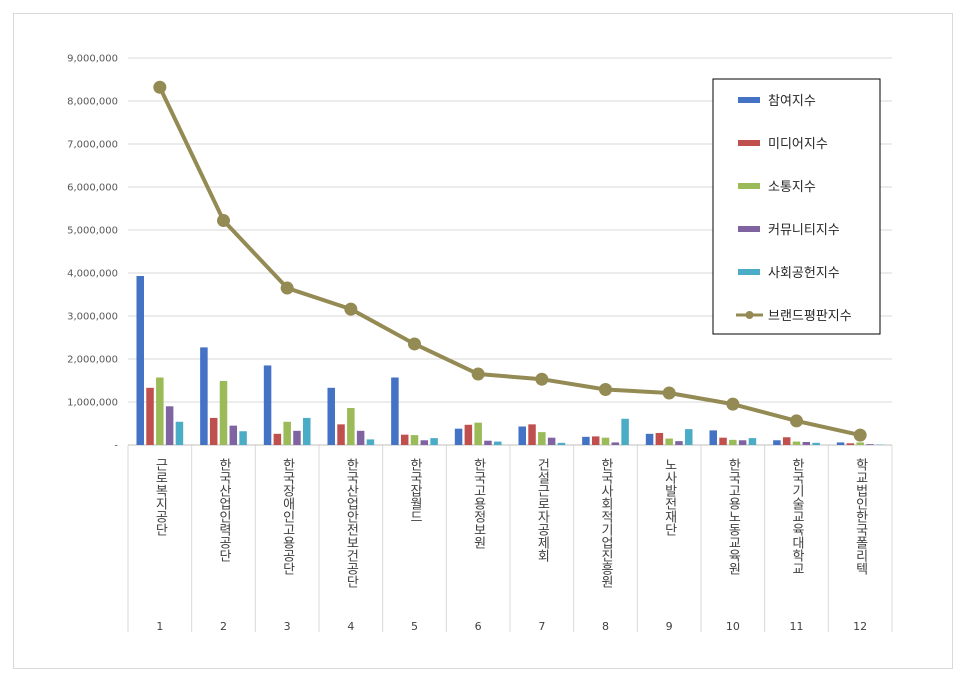 This screenshot has height=682, width=966. Describe the element at coordinates (541, 510) in the screenshot. I see `category-label-7: 건설근로자공제회` at that location.